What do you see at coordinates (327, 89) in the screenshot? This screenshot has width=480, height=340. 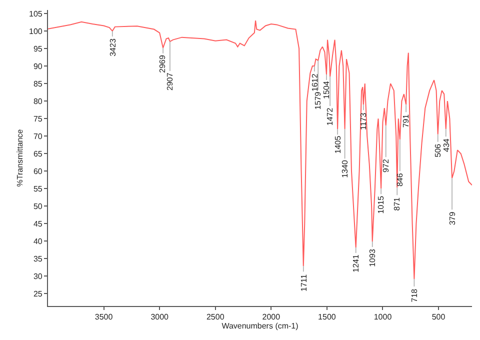 I see `annotation: 1504` at bounding box center [327, 89].